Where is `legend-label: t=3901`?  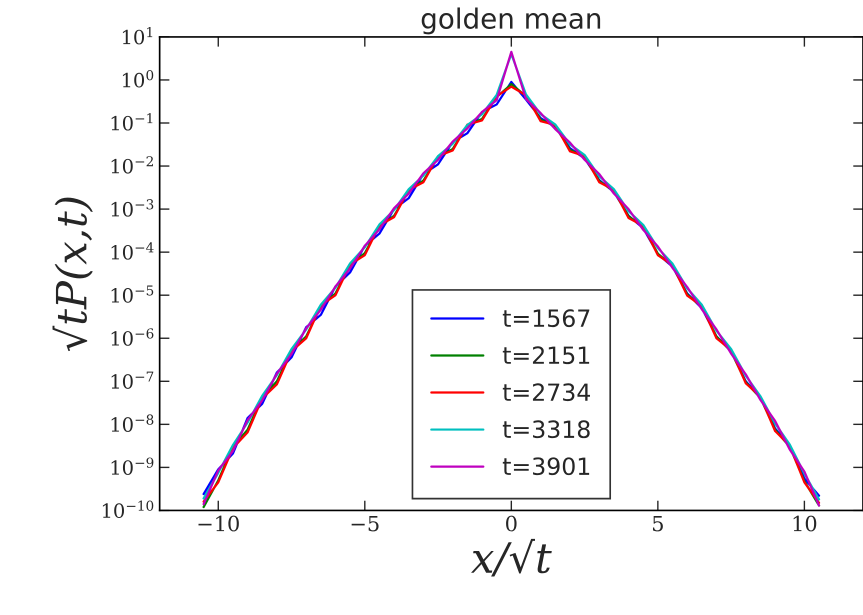
legend-label: t=3901 is located at coordinates (546, 466).